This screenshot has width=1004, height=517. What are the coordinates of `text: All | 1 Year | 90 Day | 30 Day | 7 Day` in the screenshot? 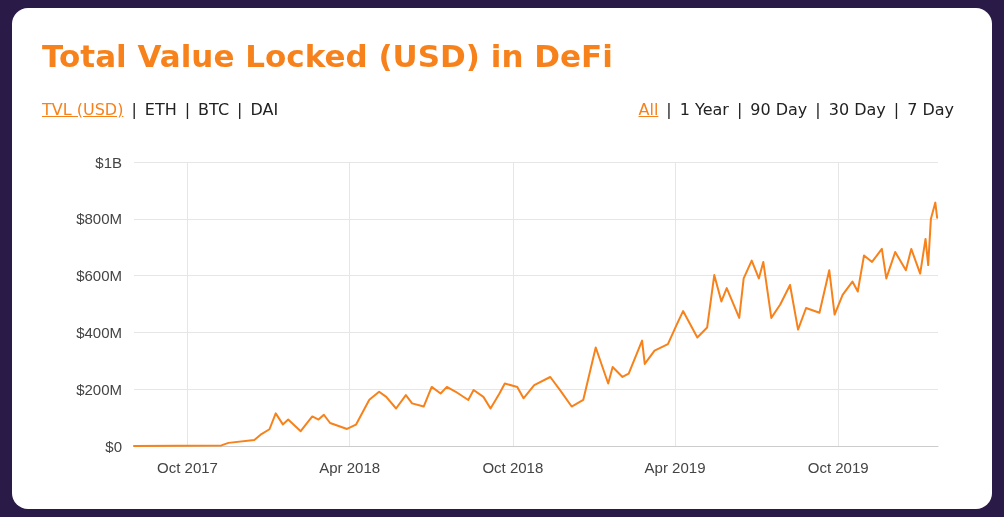 It's located at (796, 109).